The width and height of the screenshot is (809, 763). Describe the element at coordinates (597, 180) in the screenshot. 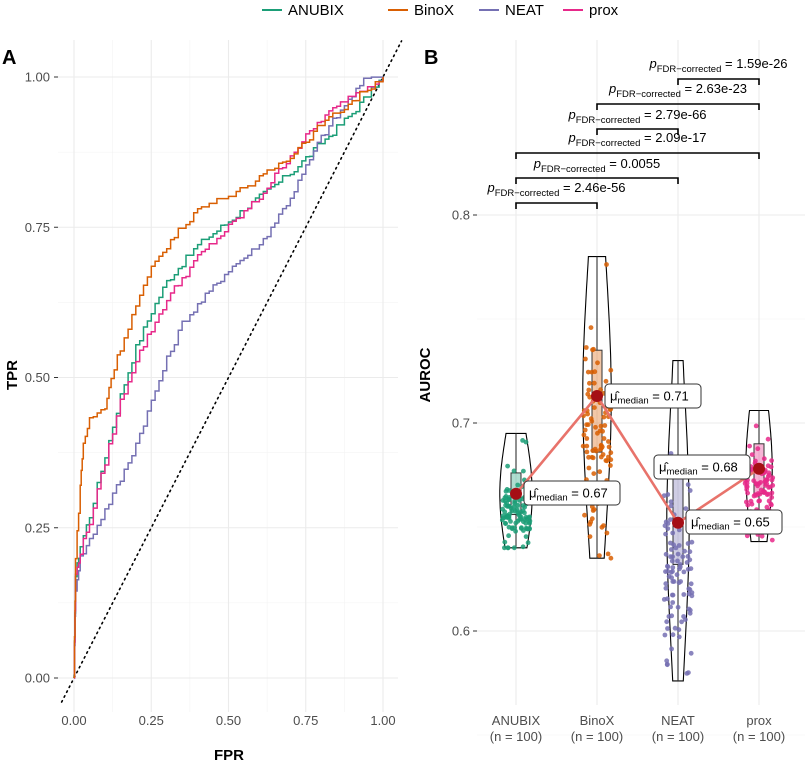

I see `comparison-bracket` at that location.